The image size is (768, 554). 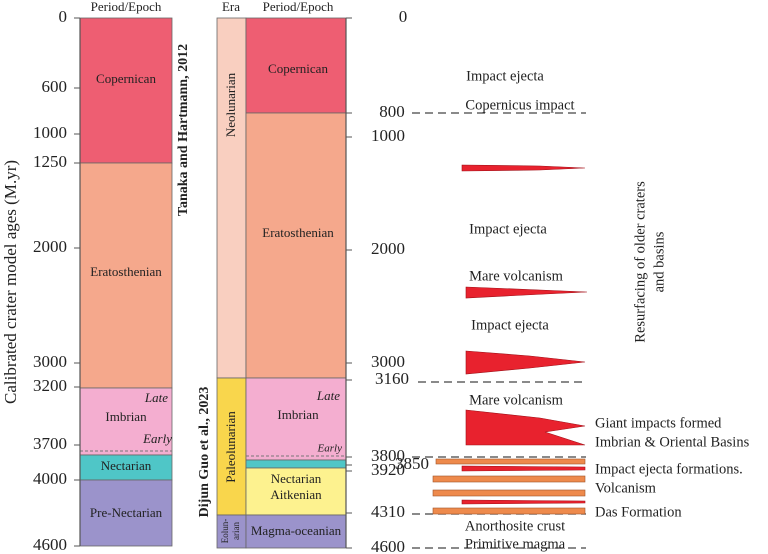 I want to click on tick-label: 3700, so click(x=50, y=443).